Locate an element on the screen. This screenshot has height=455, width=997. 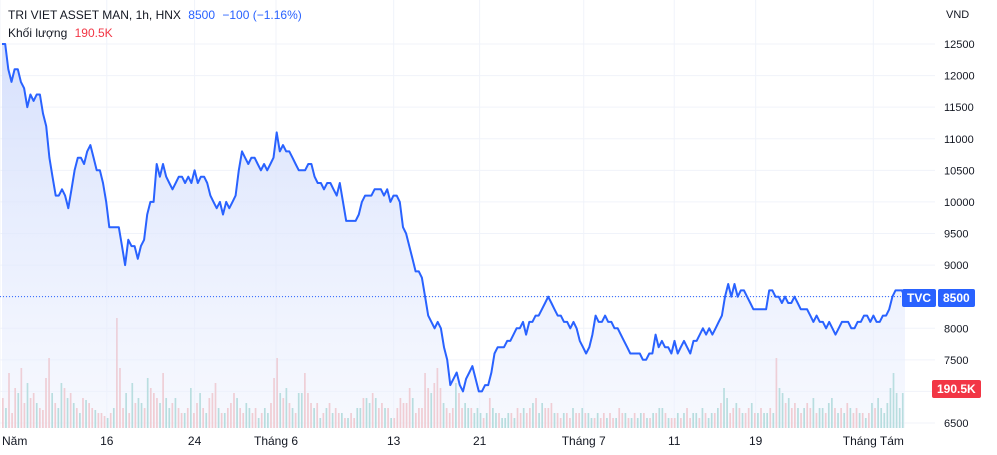
y-tick-label: 9500 is located at coordinates (956, 235).